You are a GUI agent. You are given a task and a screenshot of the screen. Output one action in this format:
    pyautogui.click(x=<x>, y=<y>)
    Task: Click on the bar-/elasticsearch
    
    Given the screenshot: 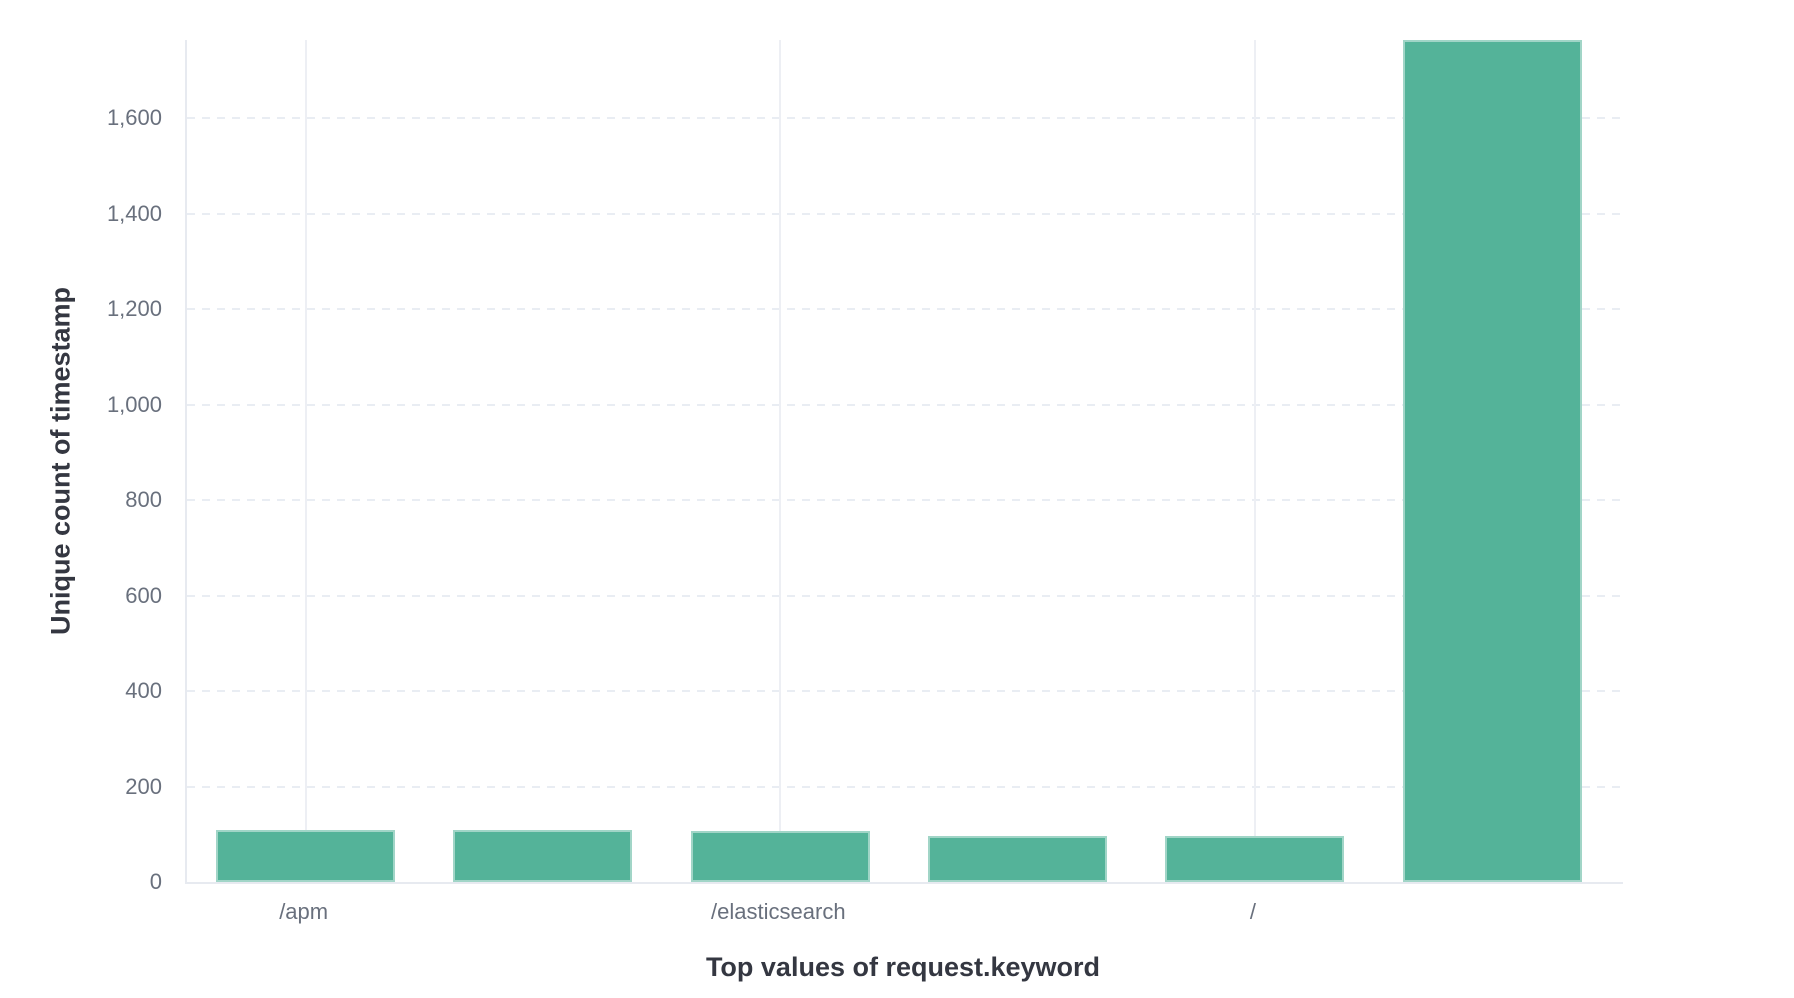 What is the action you would take?
    pyautogui.click(x=780, y=856)
    